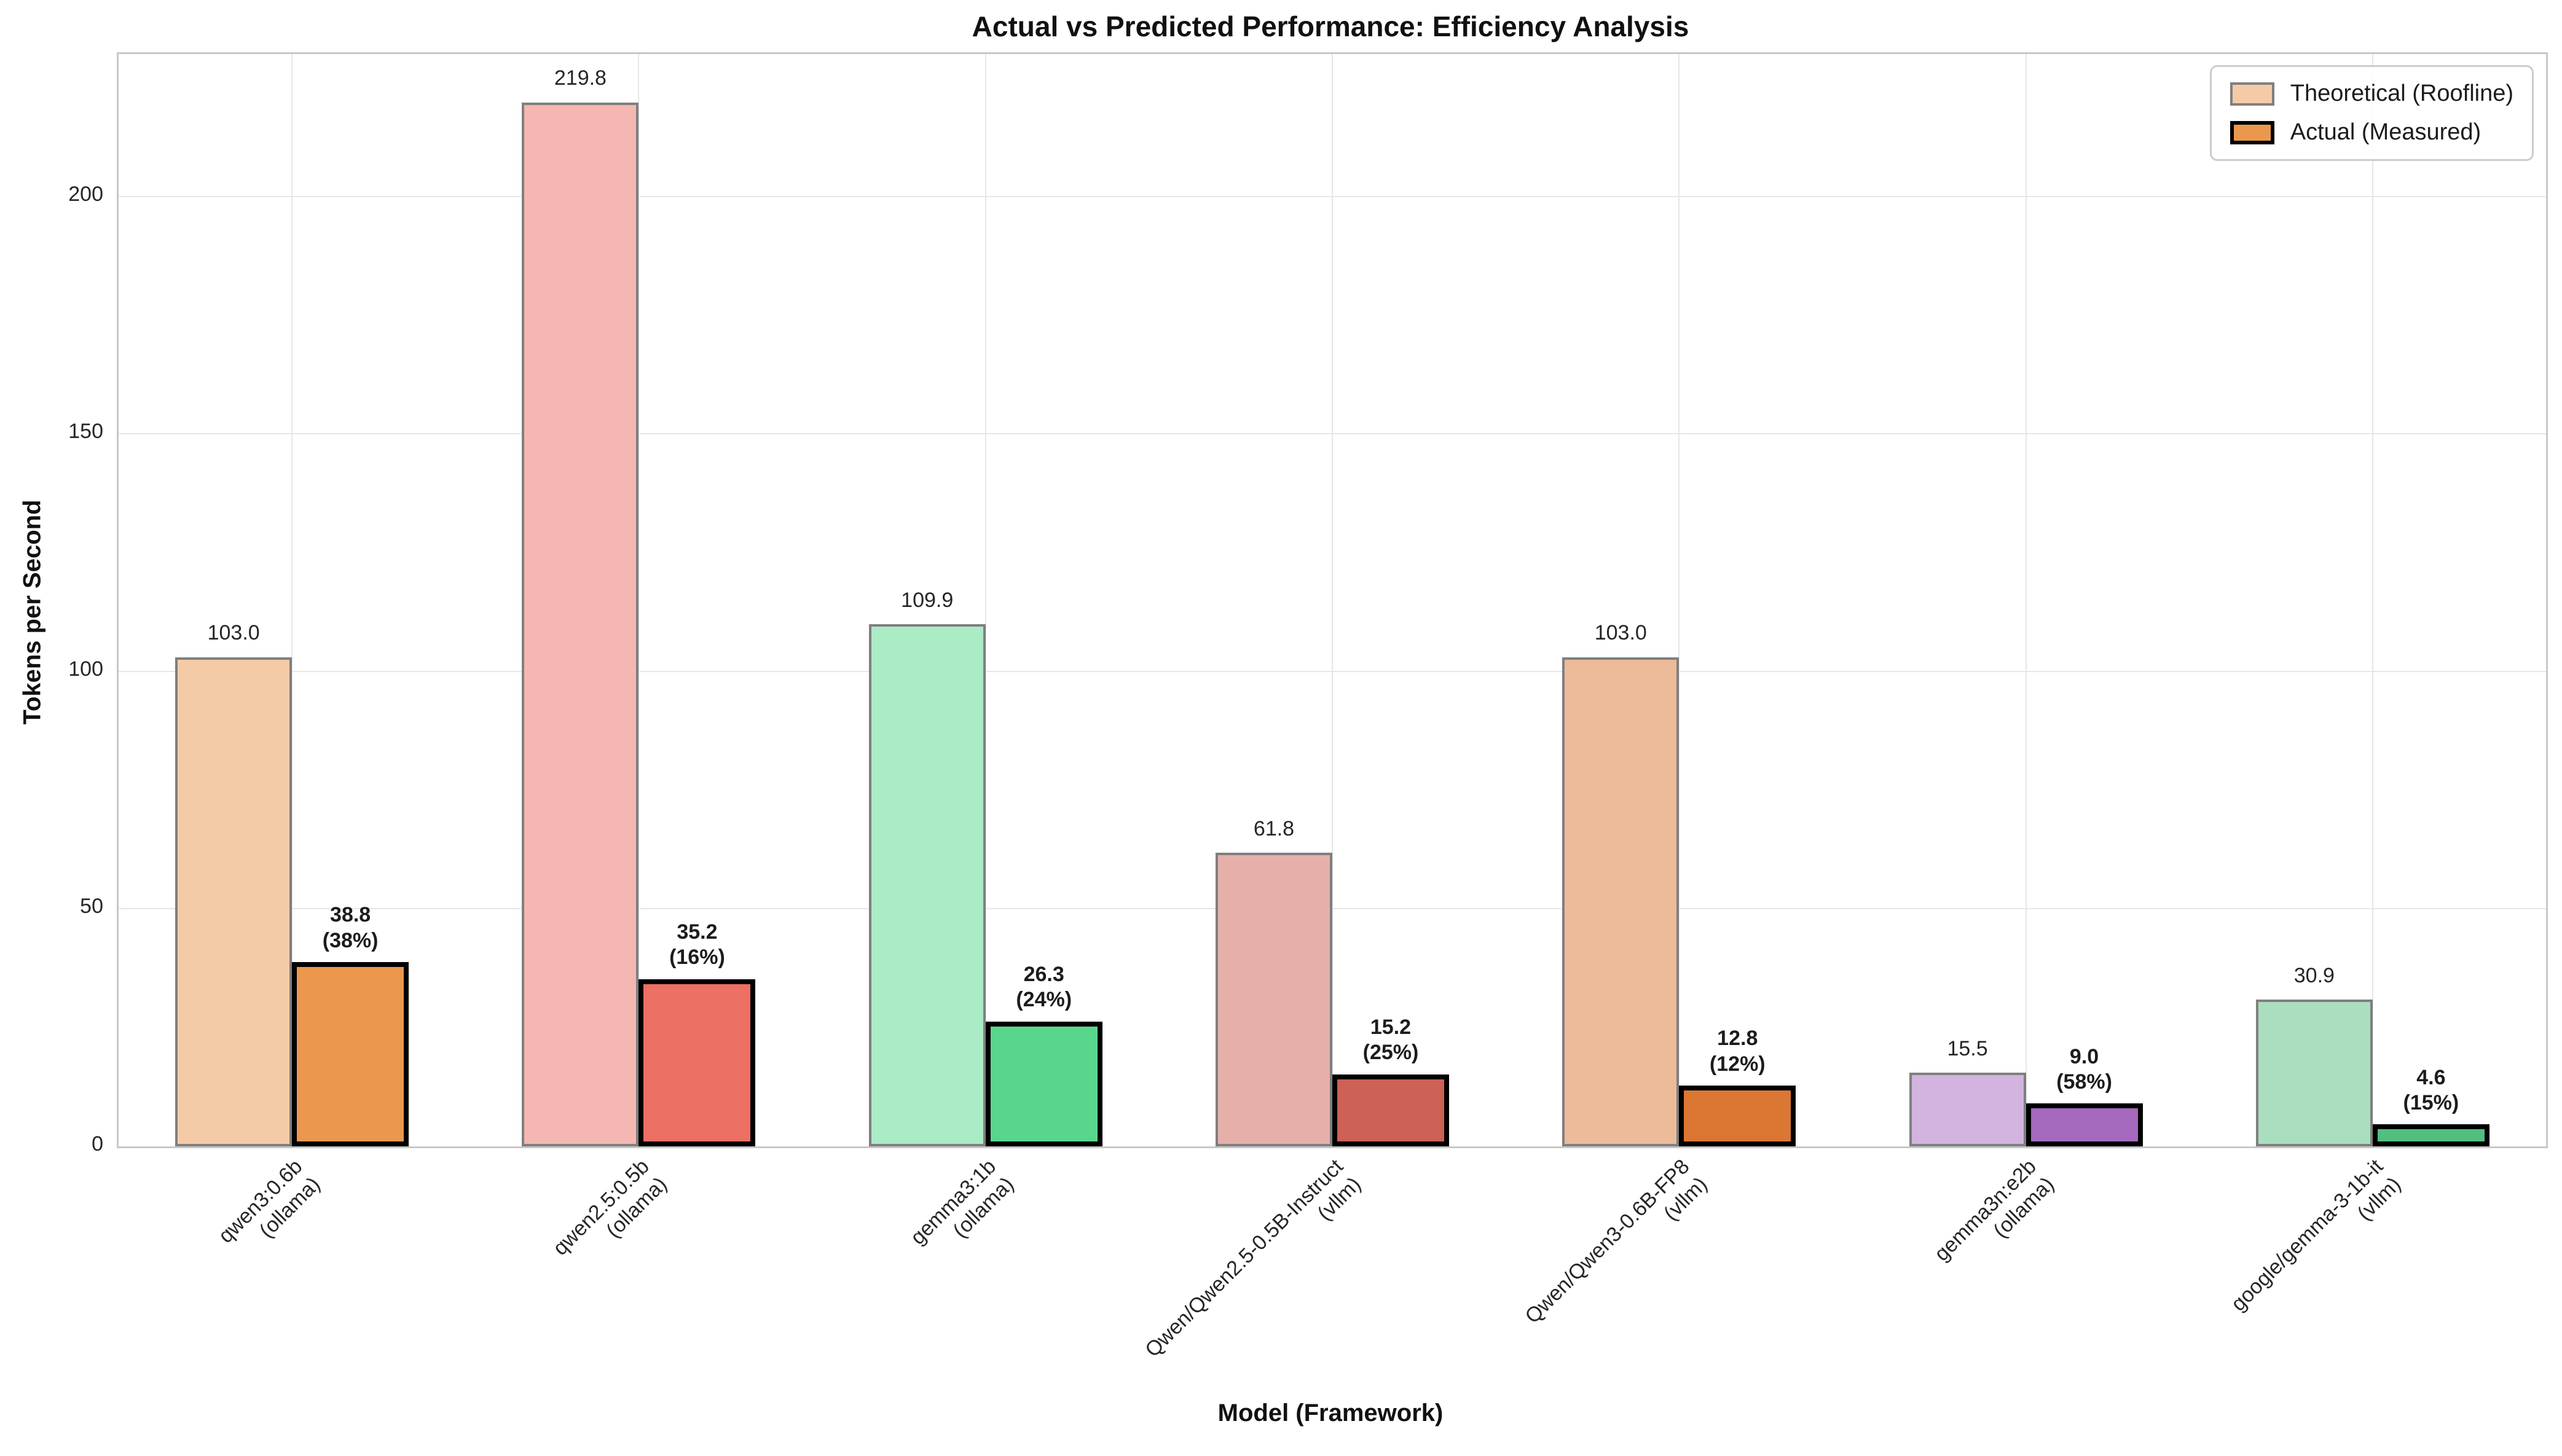  Describe the element at coordinates (1244, 1258) in the screenshot. I see `x-tick-label-model: Qwen/Qwen2.5-0.5B-Instruct` at that location.